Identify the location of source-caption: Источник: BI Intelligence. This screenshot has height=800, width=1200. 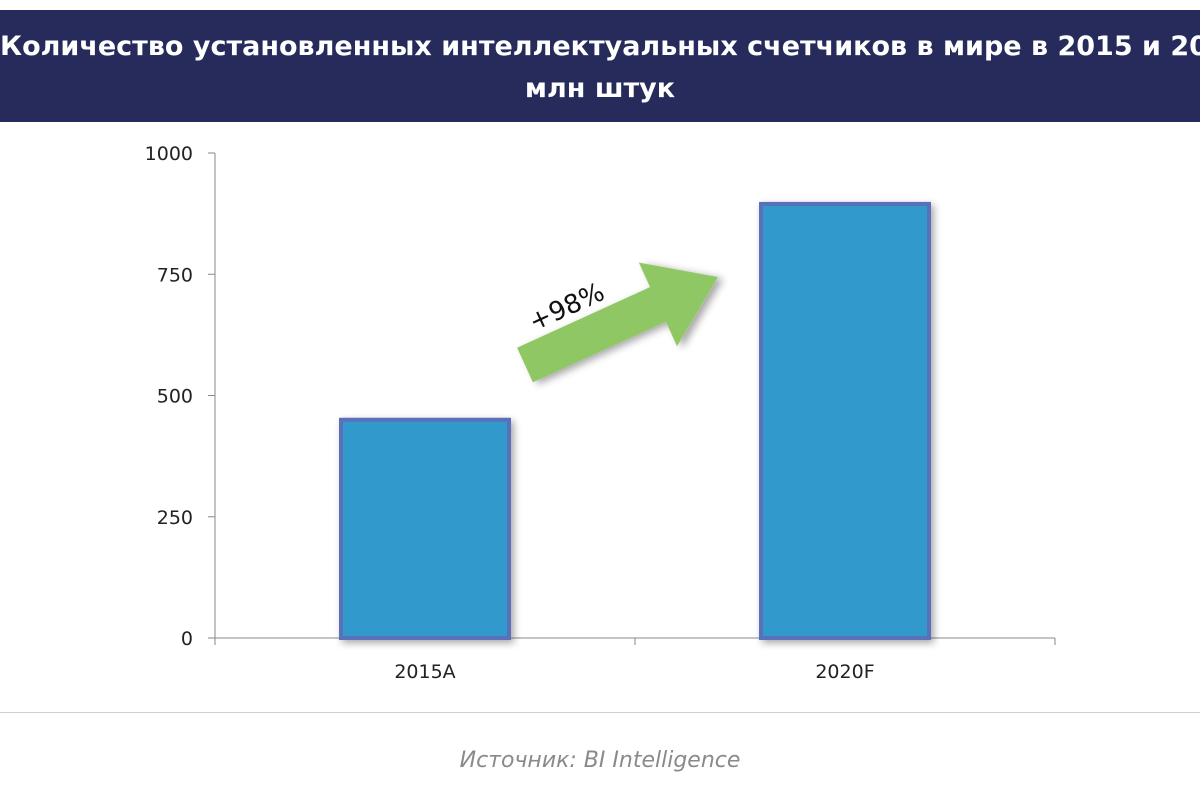
(600, 760).